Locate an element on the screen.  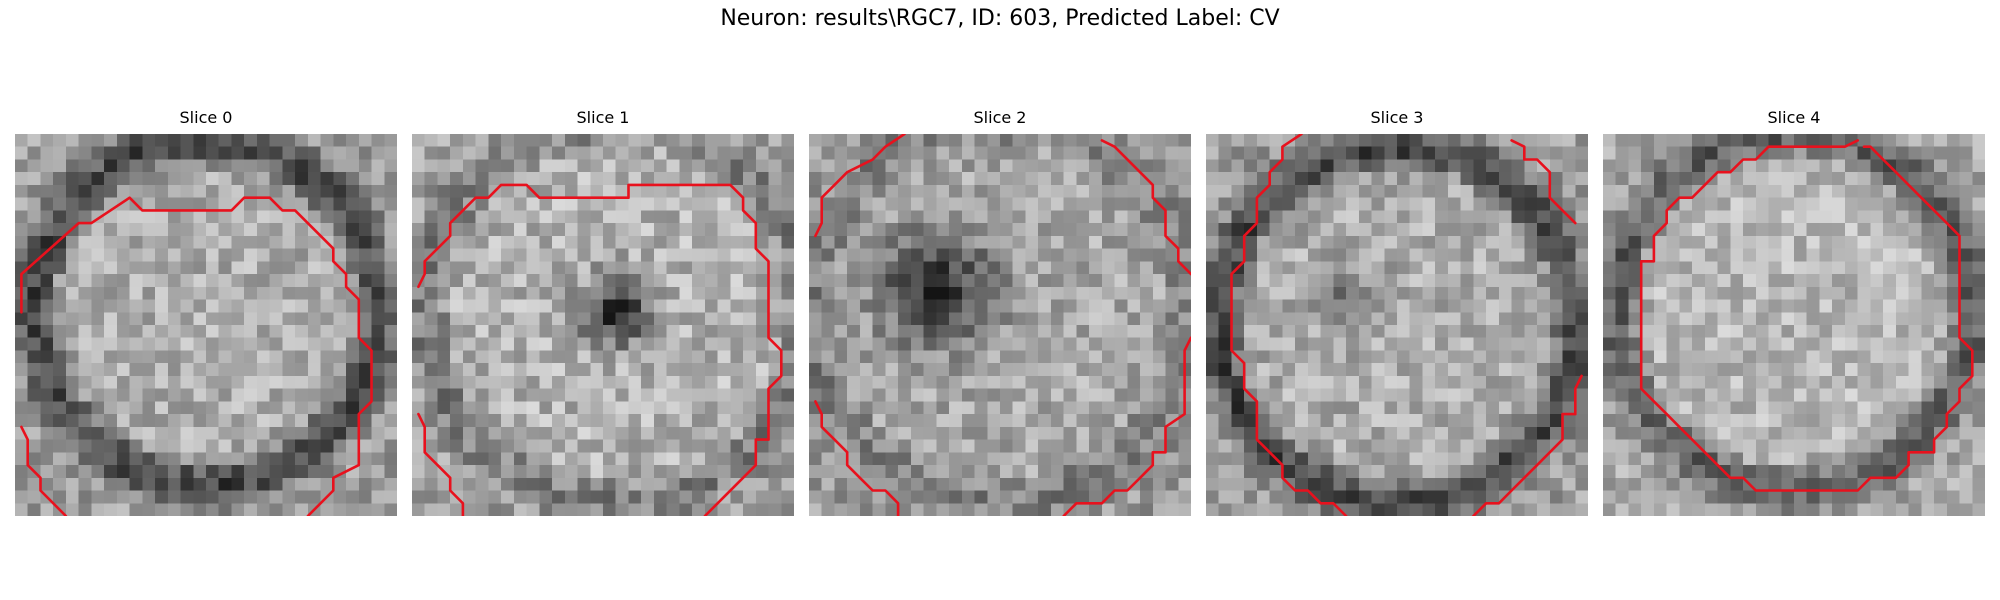
slice-title-4: Slice 4 is located at coordinates (1794, 117).